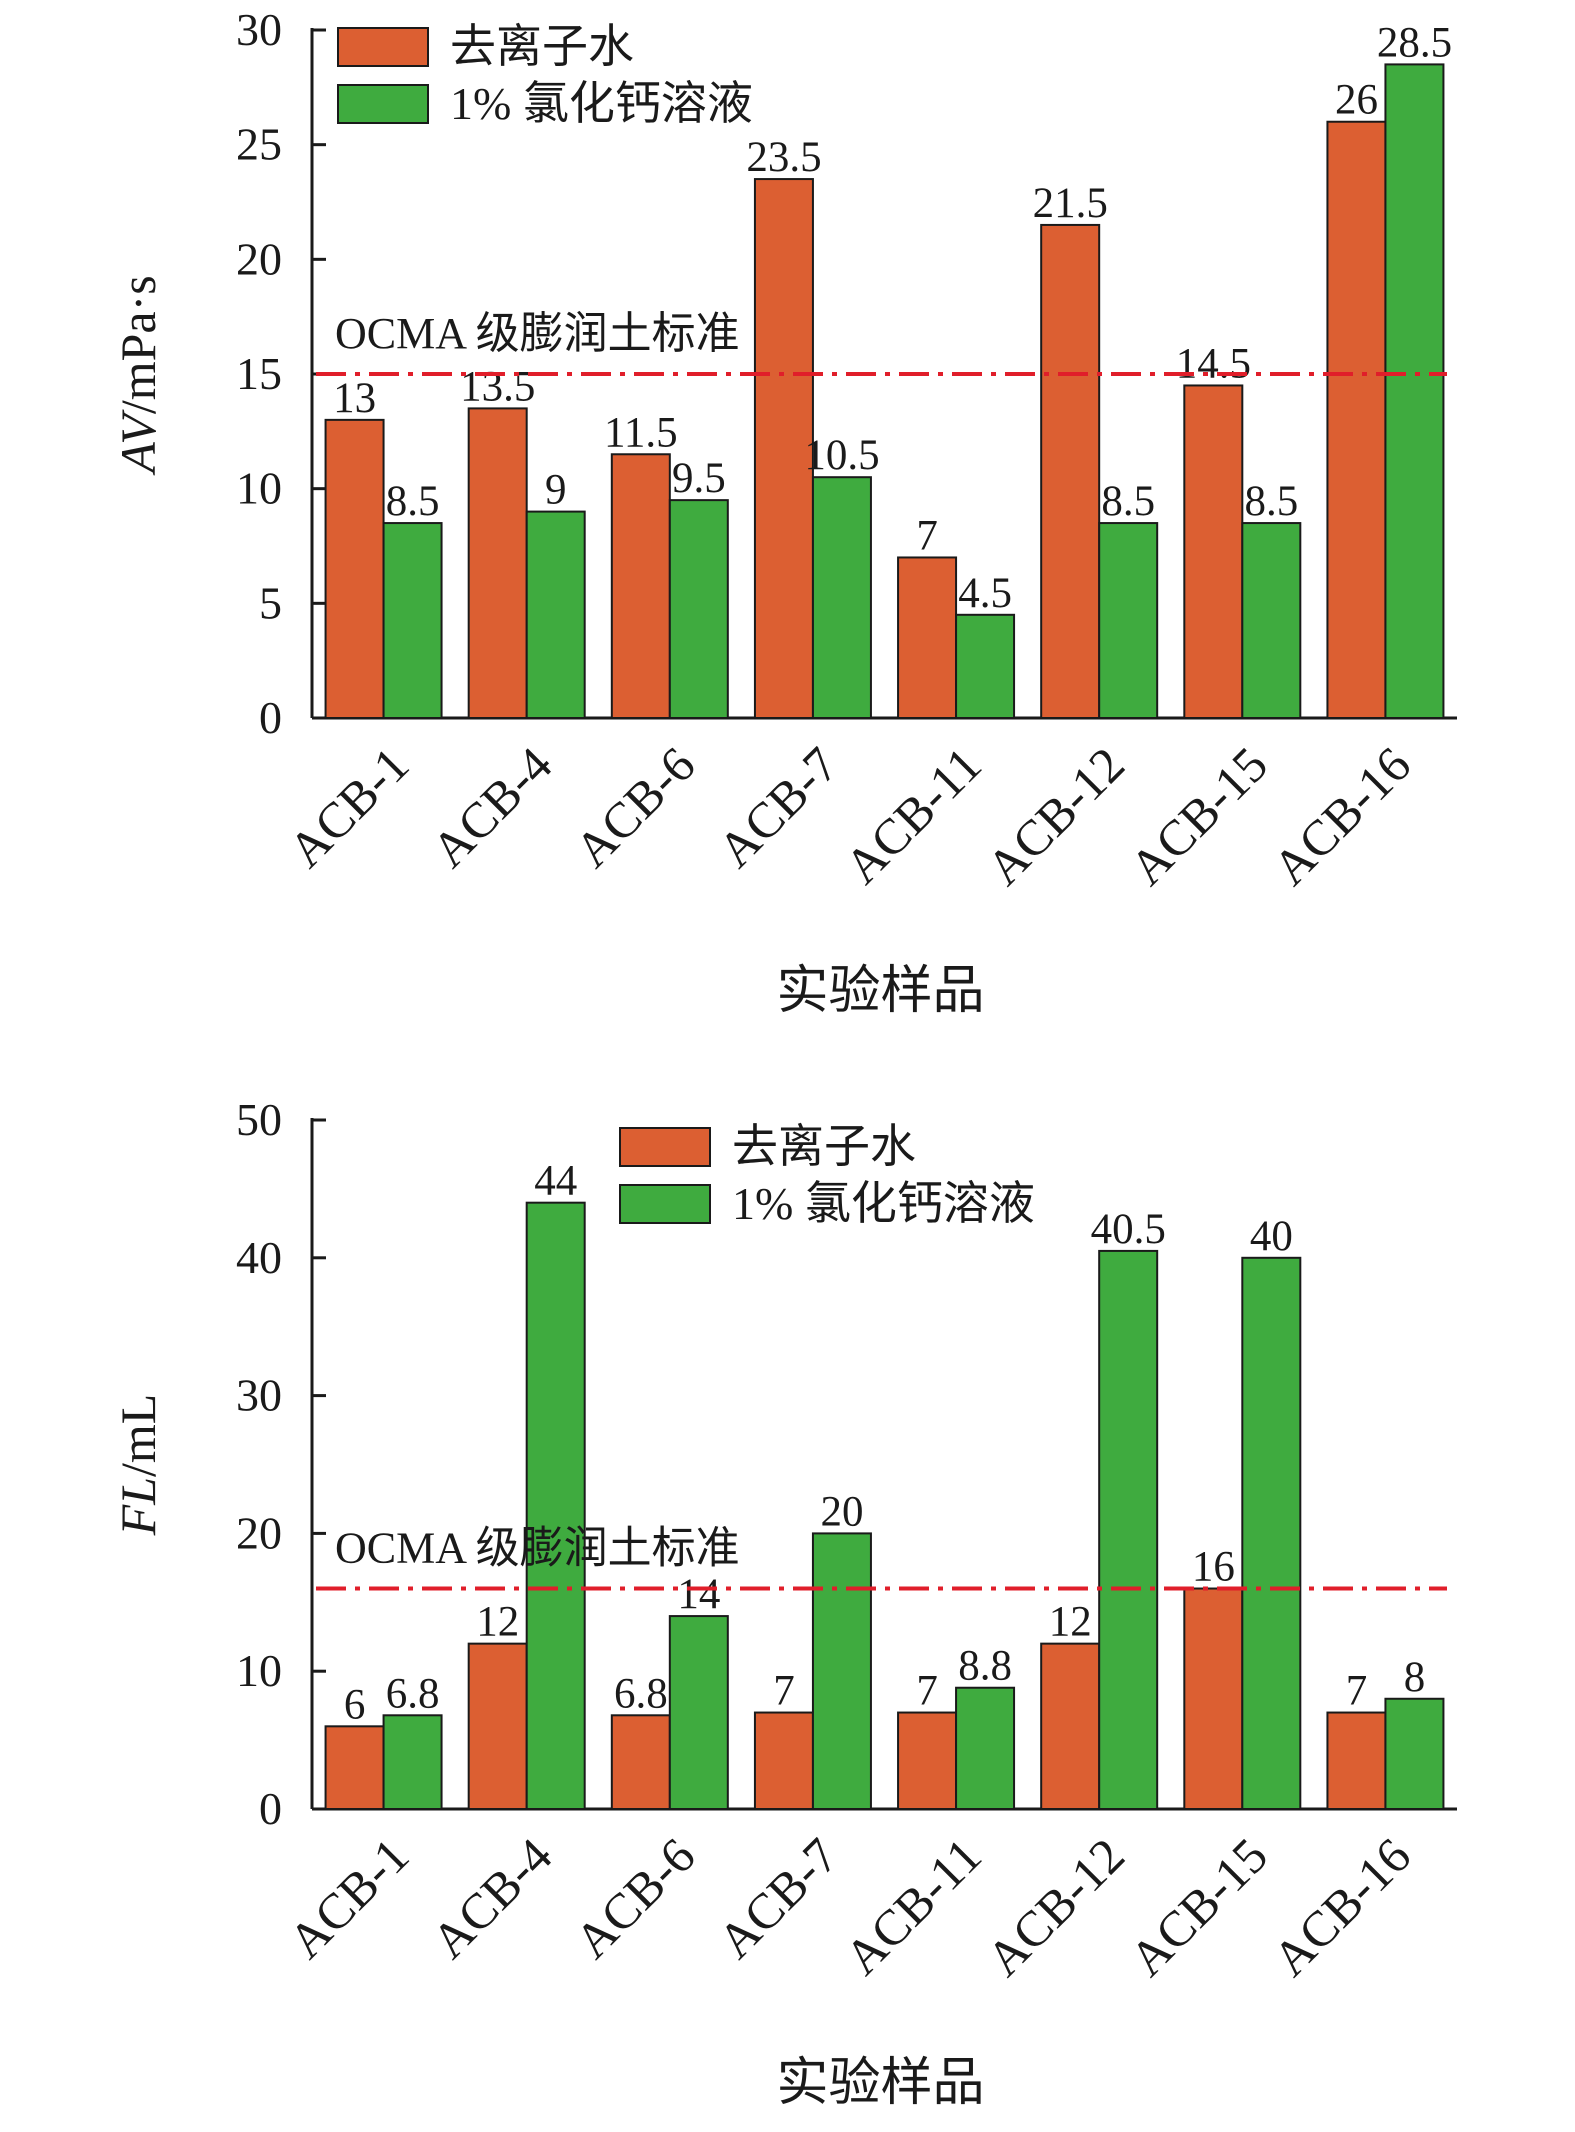 This screenshot has width=1575, height=2132. Describe the element at coordinates (783, 157) in the screenshot. I see `data-label: 23.5` at that location.